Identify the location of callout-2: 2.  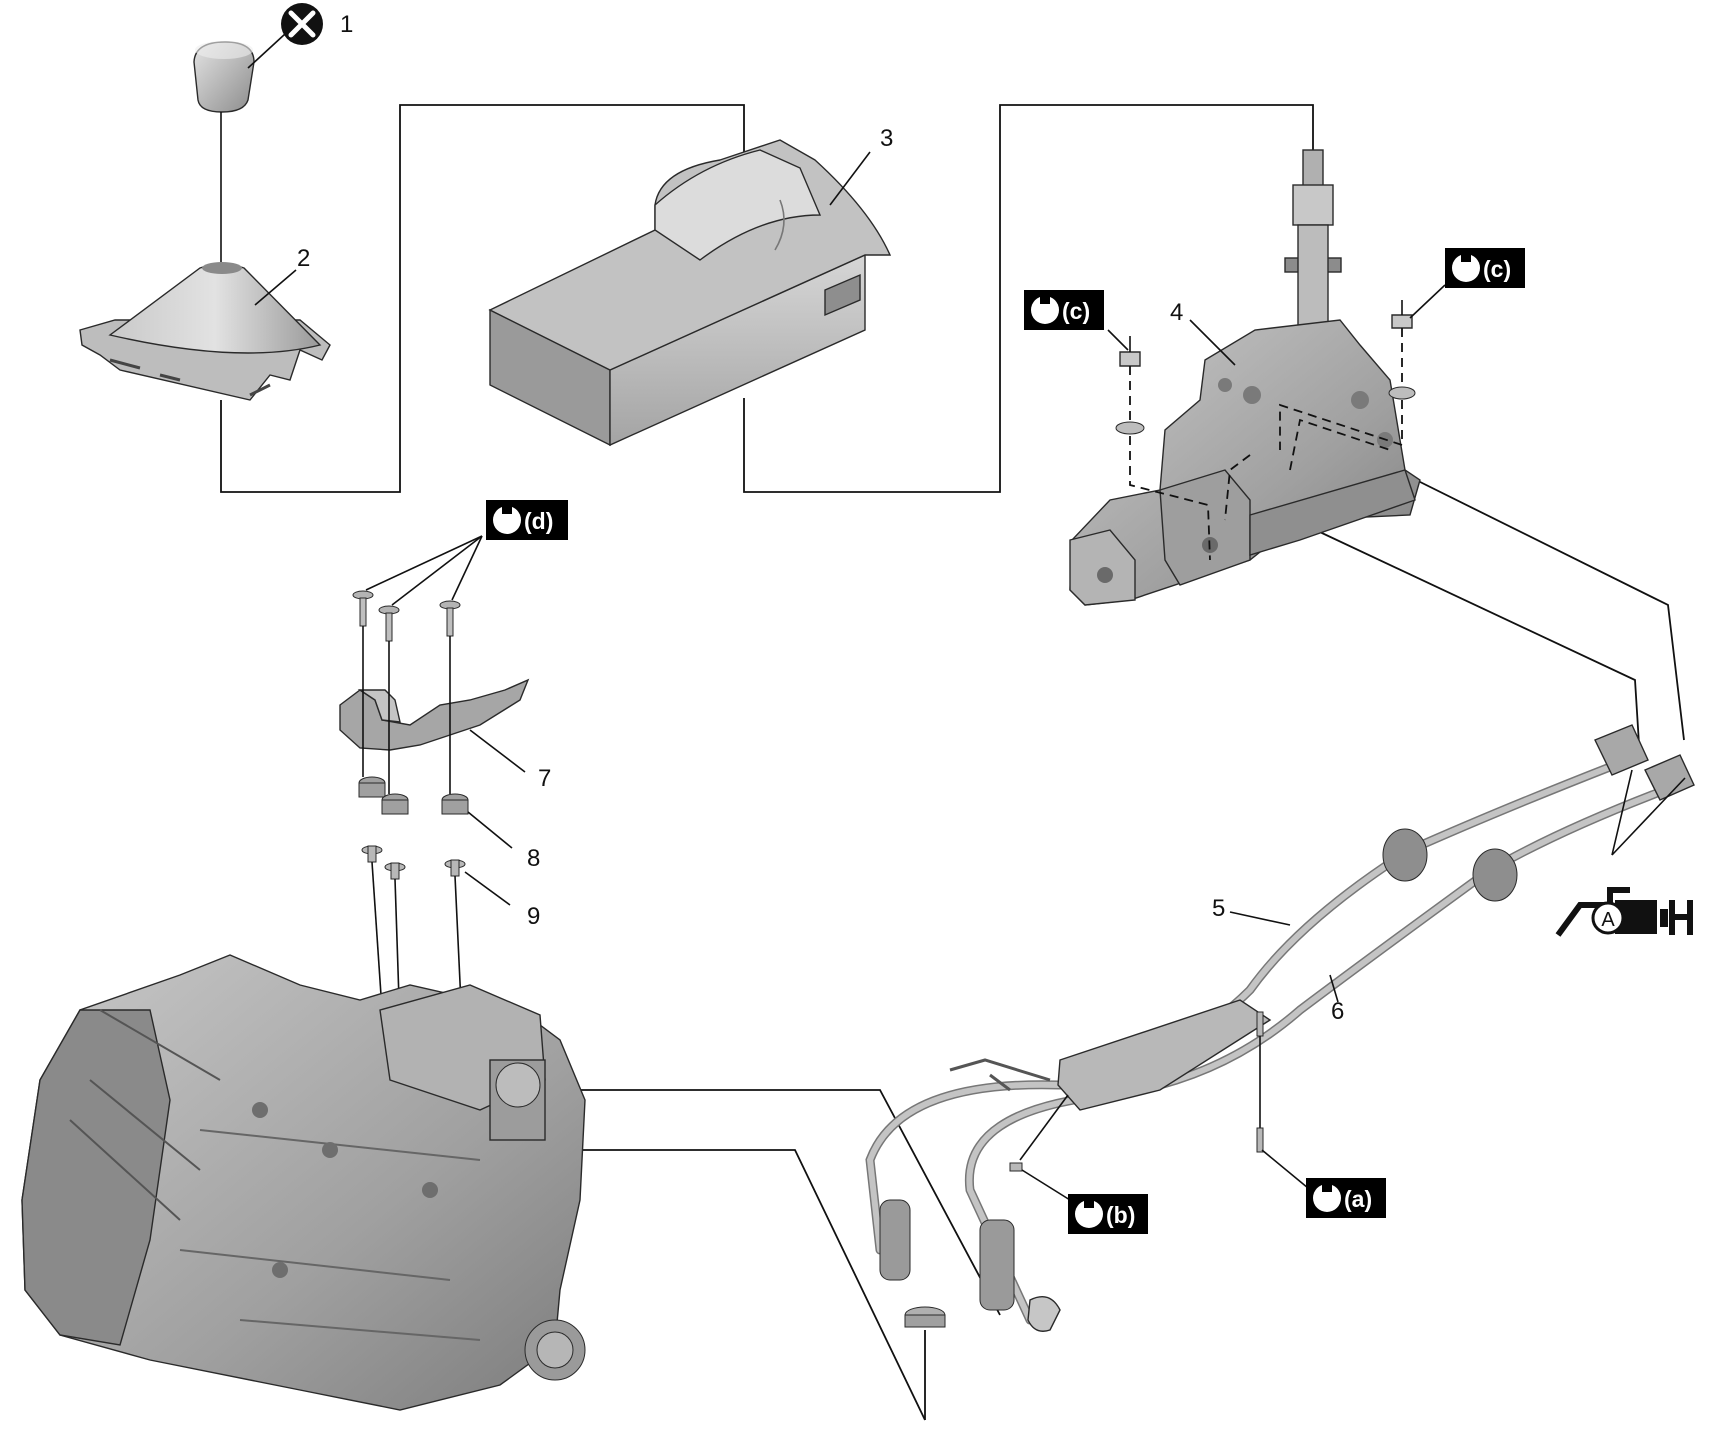
(303, 258).